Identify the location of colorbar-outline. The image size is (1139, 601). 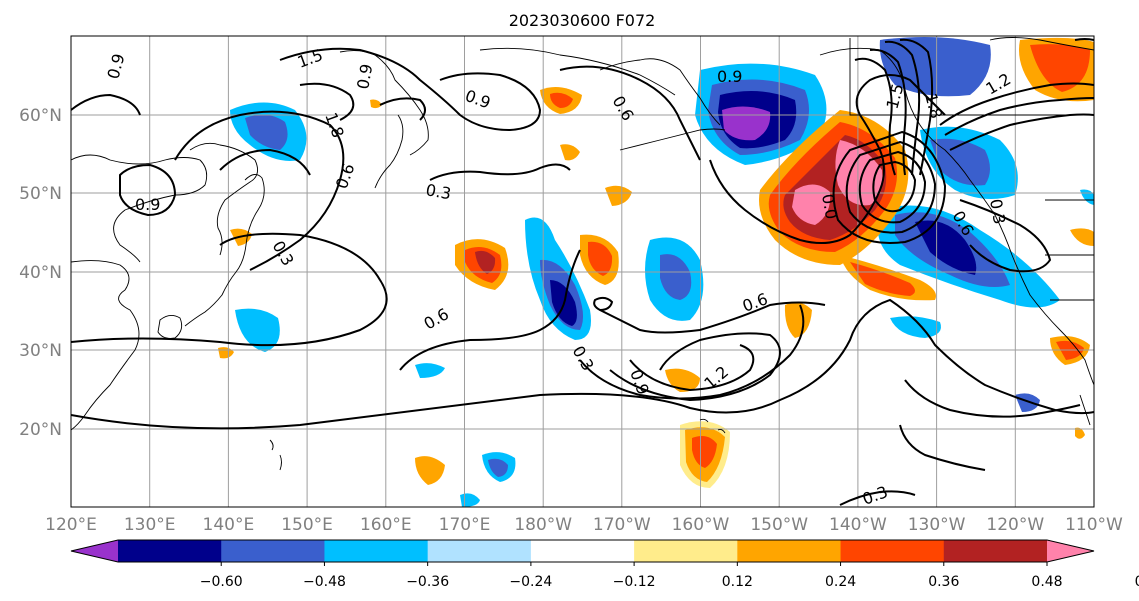
(582, 551).